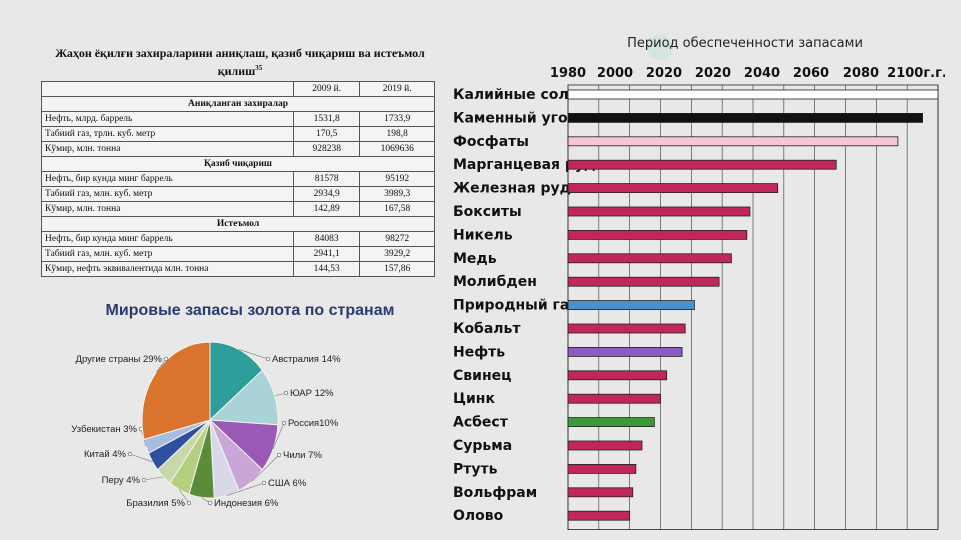 The height and width of the screenshot is (540, 961). Describe the element at coordinates (745, 43) in the screenshot. I see `bar-chart-title: Период обеспеченности запасами` at that location.